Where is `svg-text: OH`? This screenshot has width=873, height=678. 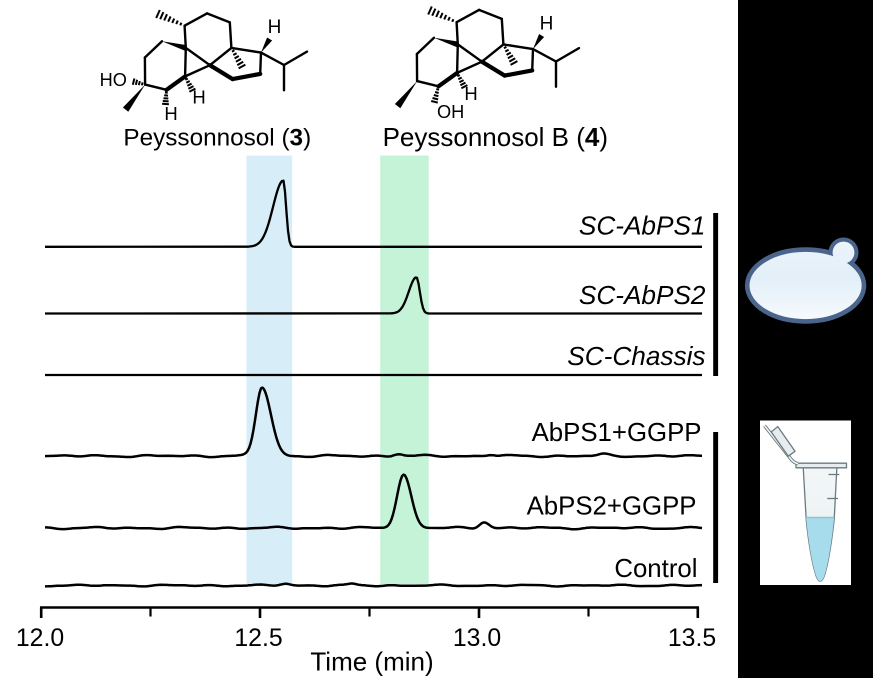 svg-text: OH is located at coordinates (450, 112).